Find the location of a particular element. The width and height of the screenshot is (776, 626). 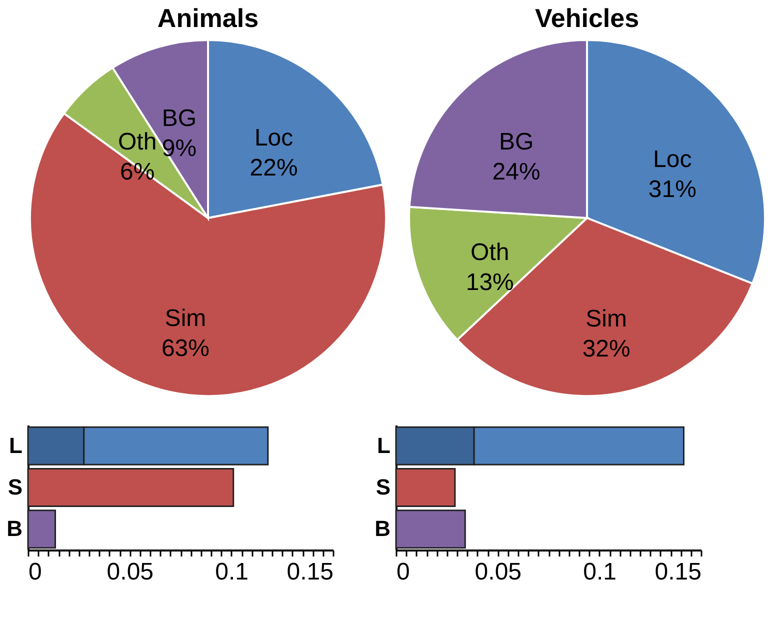

chart-title: Vehicles is located at coordinates (587, 18).